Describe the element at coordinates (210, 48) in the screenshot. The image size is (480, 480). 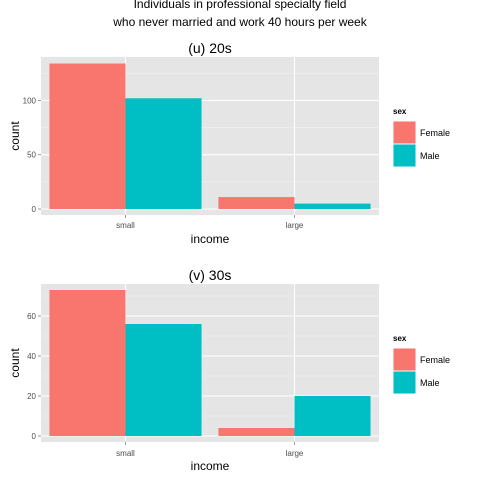
I see `panel-title: (u) 20s` at that location.